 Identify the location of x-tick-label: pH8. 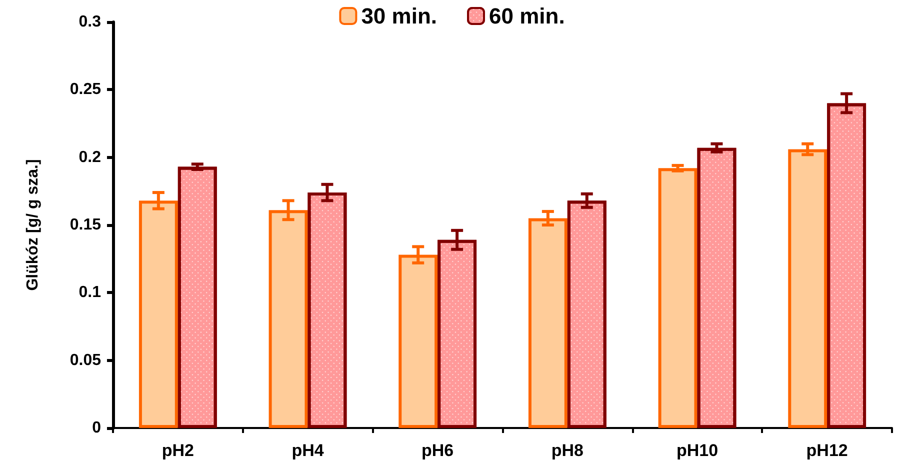
(567, 450).